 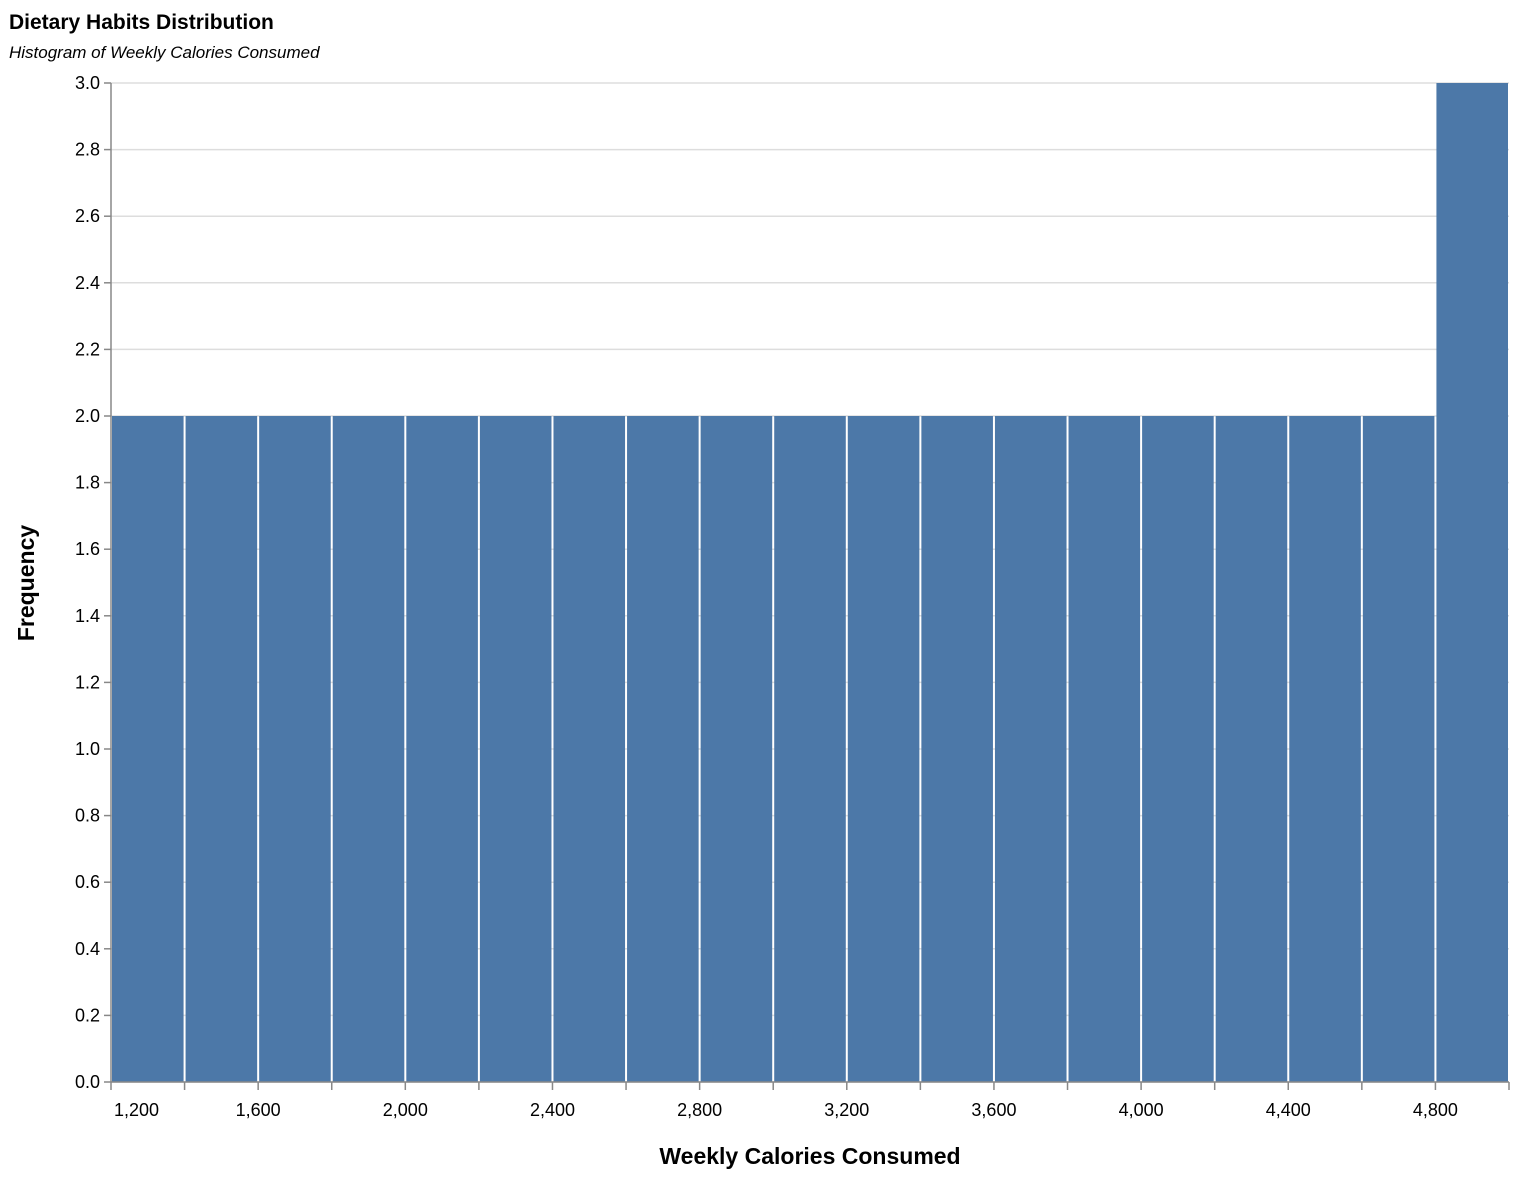 What do you see at coordinates (87, 1082) in the screenshot?
I see `y-tick-label: 0.0` at bounding box center [87, 1082].